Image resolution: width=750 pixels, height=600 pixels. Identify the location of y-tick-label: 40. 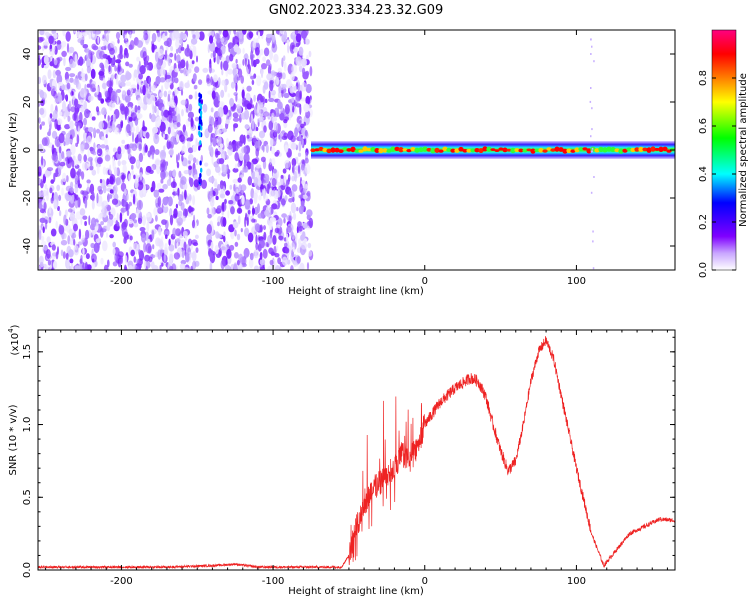
(27, 54).